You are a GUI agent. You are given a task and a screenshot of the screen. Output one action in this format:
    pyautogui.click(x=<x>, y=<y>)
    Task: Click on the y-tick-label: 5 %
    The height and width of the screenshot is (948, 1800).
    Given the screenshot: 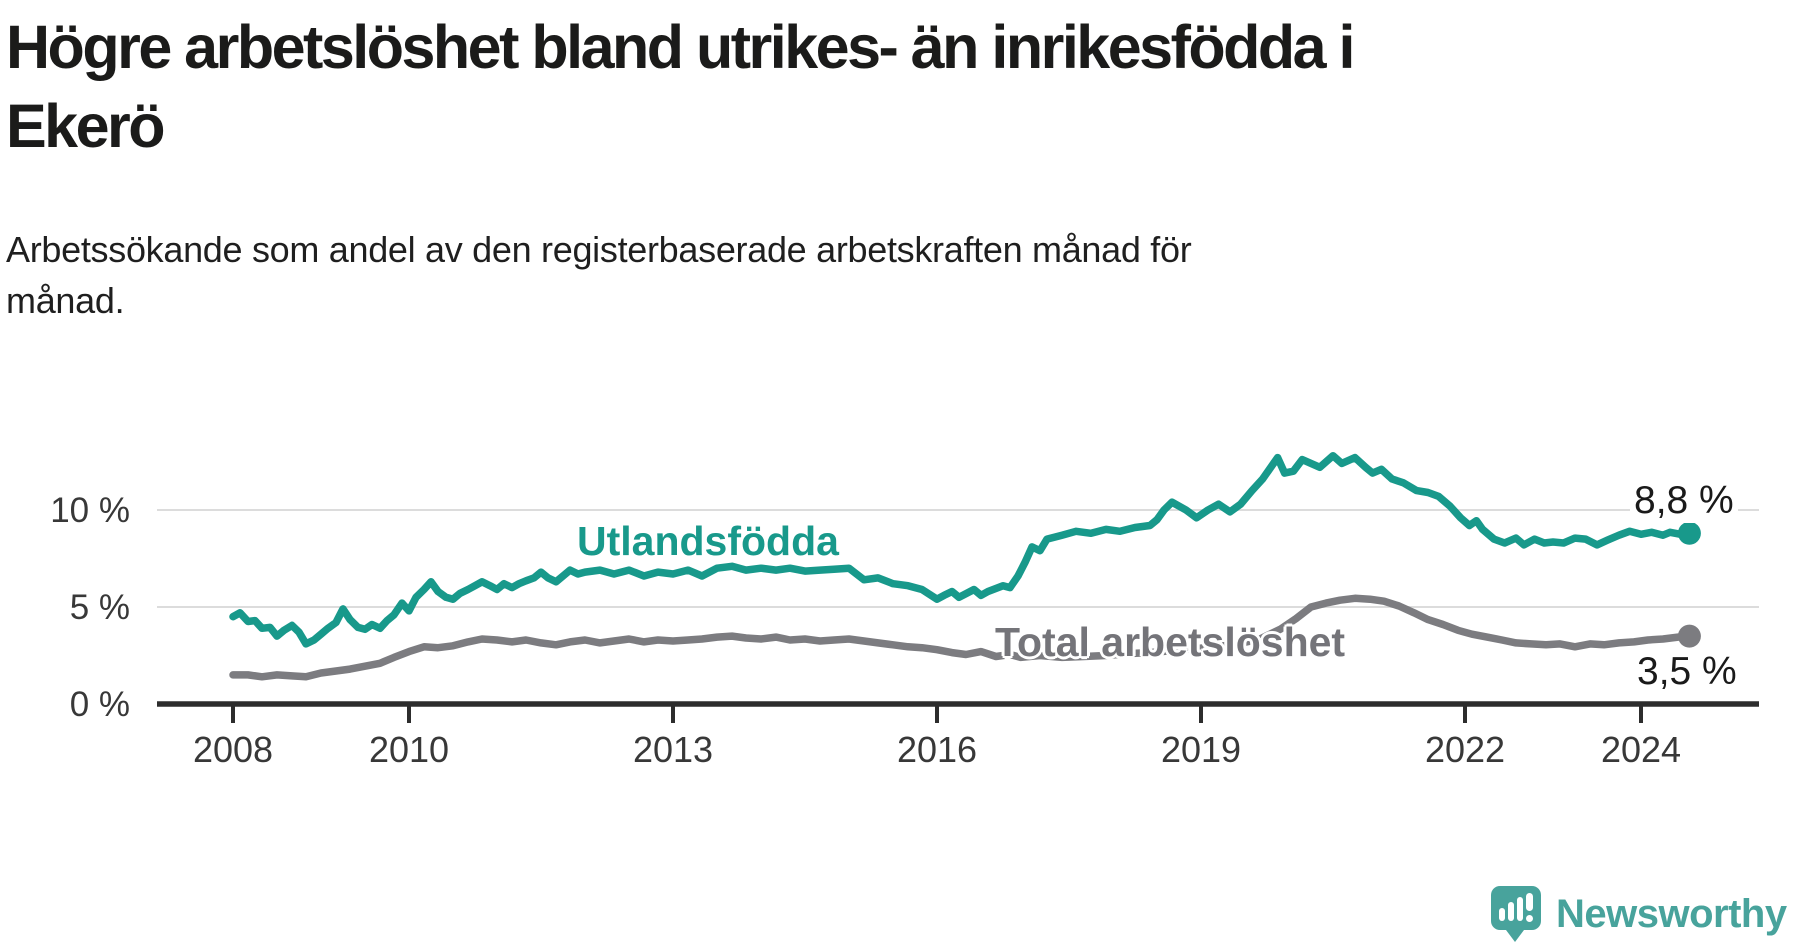 What is the action you would take?
    pyautogui.click(x=100, y=607)
    